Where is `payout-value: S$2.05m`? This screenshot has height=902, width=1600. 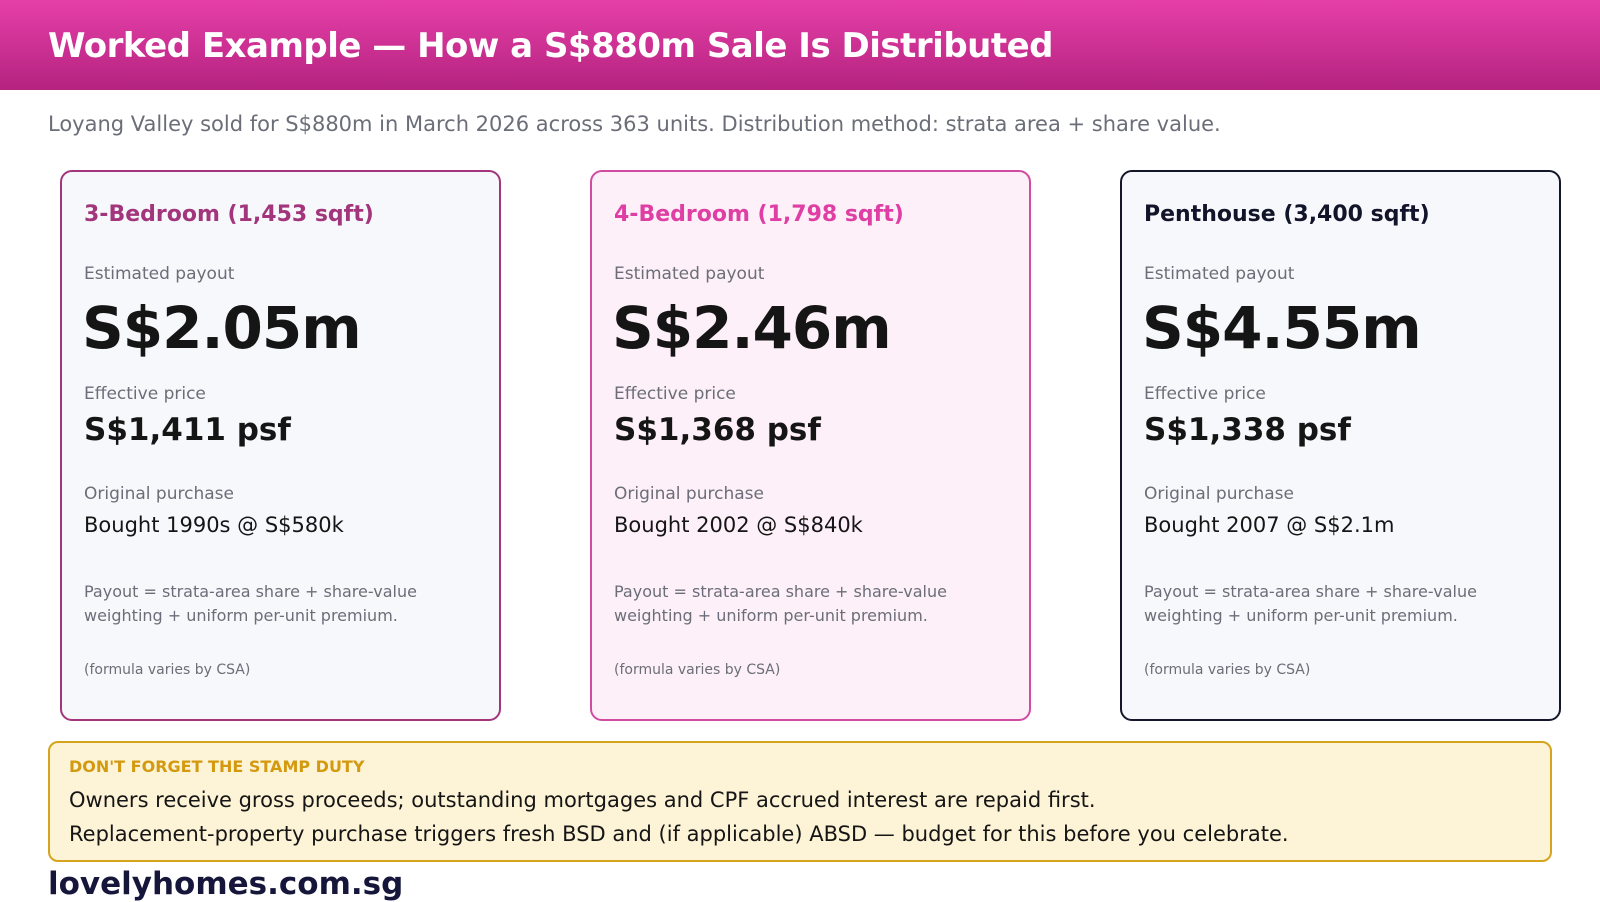 payout-value: S$2.05m is located at coordinates (222, 328).